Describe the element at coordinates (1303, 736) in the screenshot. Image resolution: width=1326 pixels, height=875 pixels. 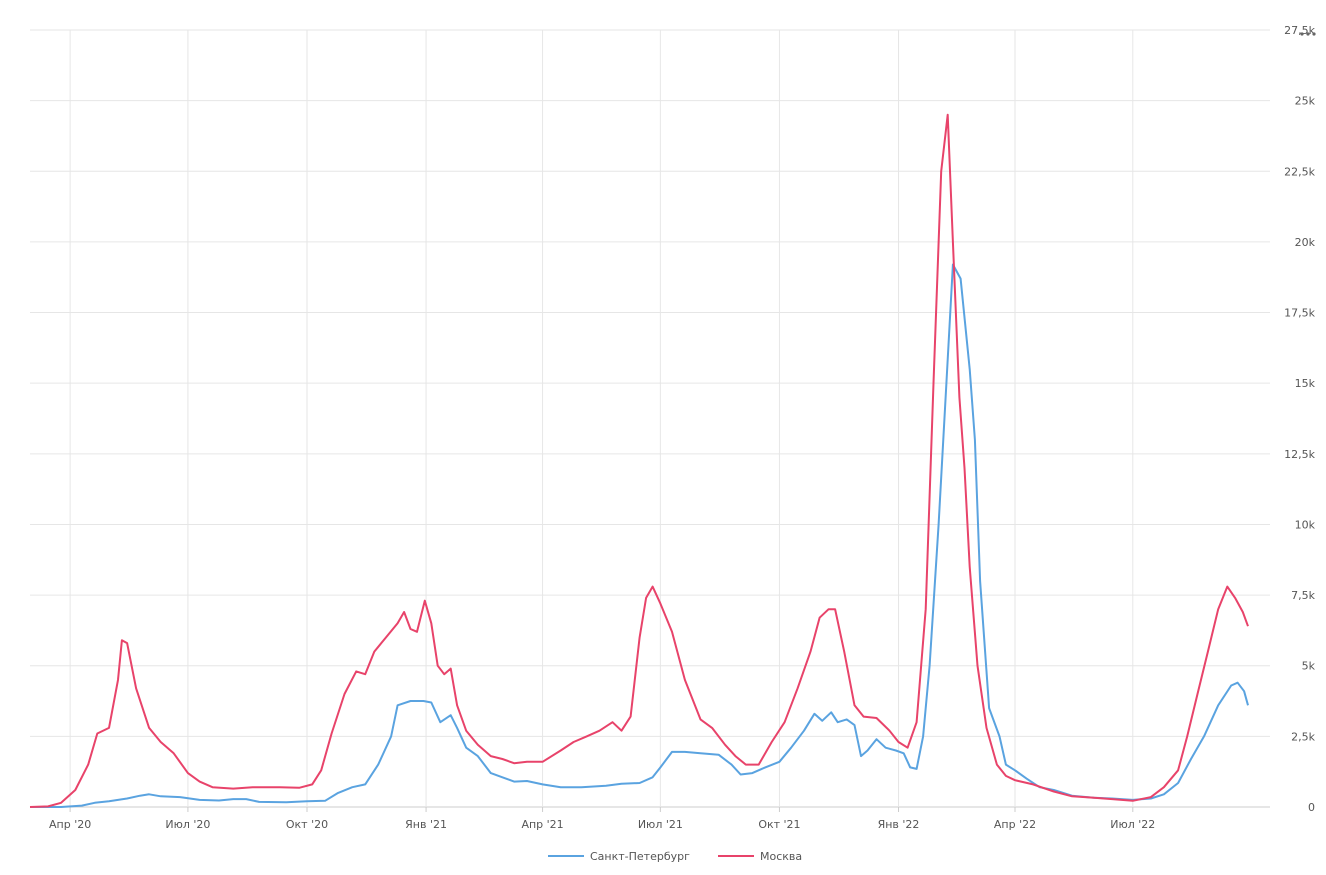
I see `y-tick-label: 2,5k` at that location.